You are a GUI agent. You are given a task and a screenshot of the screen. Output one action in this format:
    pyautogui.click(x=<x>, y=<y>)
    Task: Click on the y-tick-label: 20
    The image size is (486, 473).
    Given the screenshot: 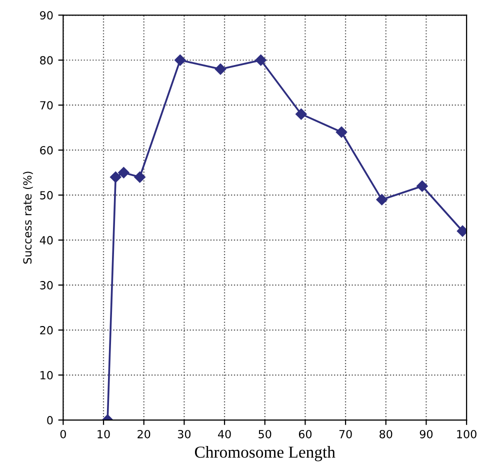 What is the action you would take?
    pyautogui.click(x=46, y=330)
    